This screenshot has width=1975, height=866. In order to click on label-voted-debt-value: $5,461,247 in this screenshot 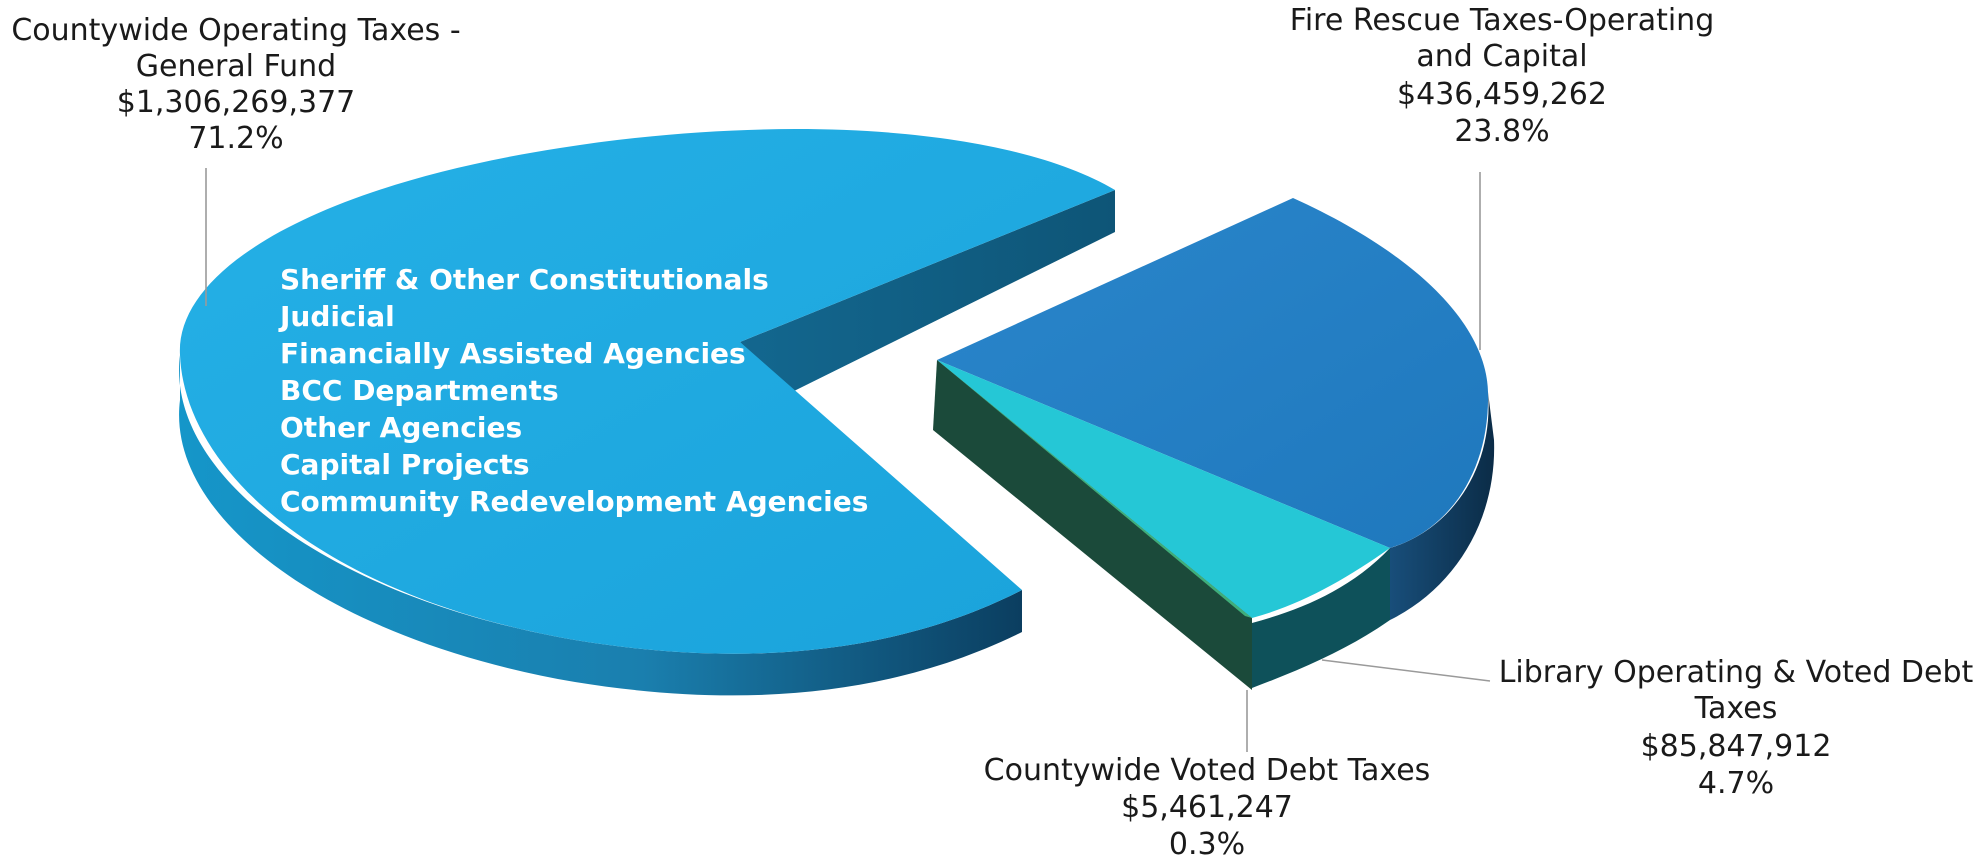, I will do `click(1207, 807)`.